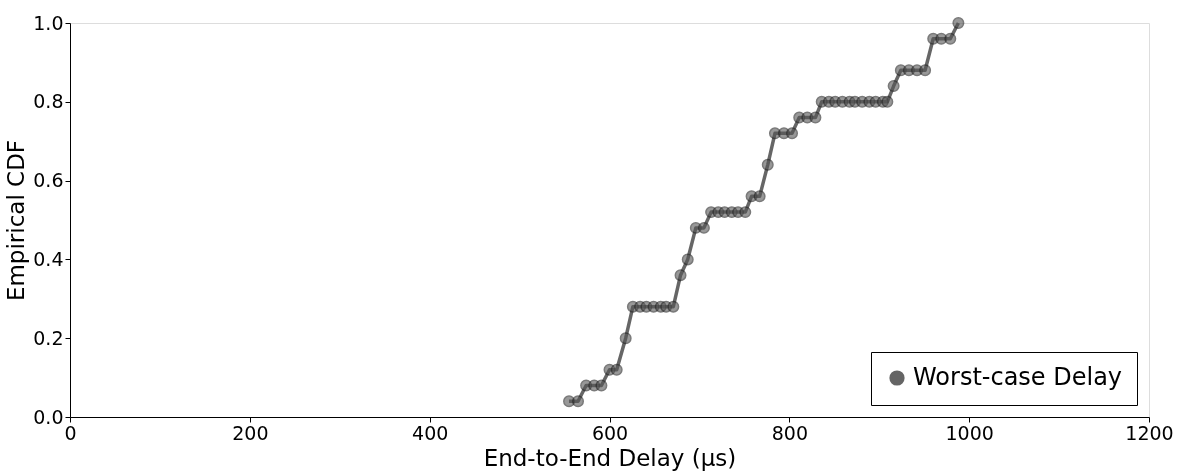 The width and height of the screenshot is (1204, 475). I want to click on y-axis-title: Empirical CDF, so click(16, 220).